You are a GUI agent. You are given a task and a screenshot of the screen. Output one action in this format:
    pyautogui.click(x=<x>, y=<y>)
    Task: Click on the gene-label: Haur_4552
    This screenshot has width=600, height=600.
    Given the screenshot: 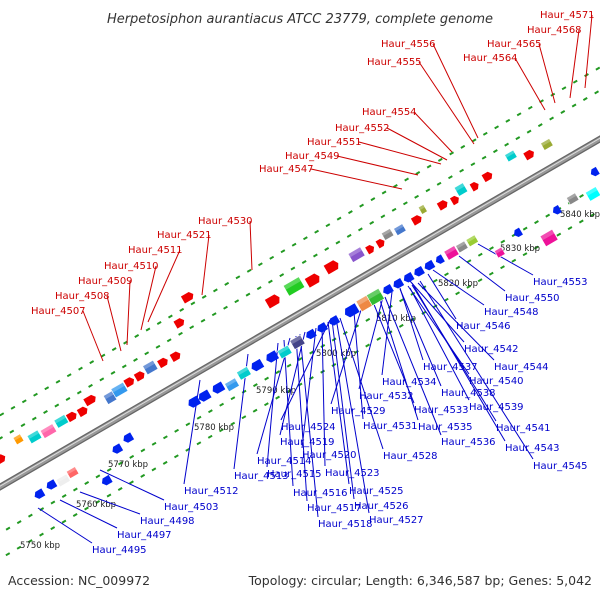 What is the action you would take?
    pyautogui.click(x=362, y=128)
    